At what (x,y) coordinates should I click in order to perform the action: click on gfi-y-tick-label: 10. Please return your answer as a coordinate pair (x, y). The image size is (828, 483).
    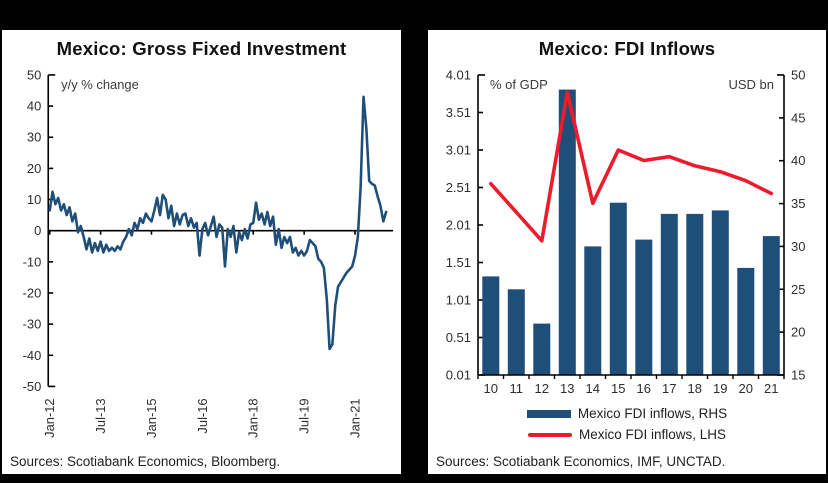
    Looking at the image, I should click on (34, 199).